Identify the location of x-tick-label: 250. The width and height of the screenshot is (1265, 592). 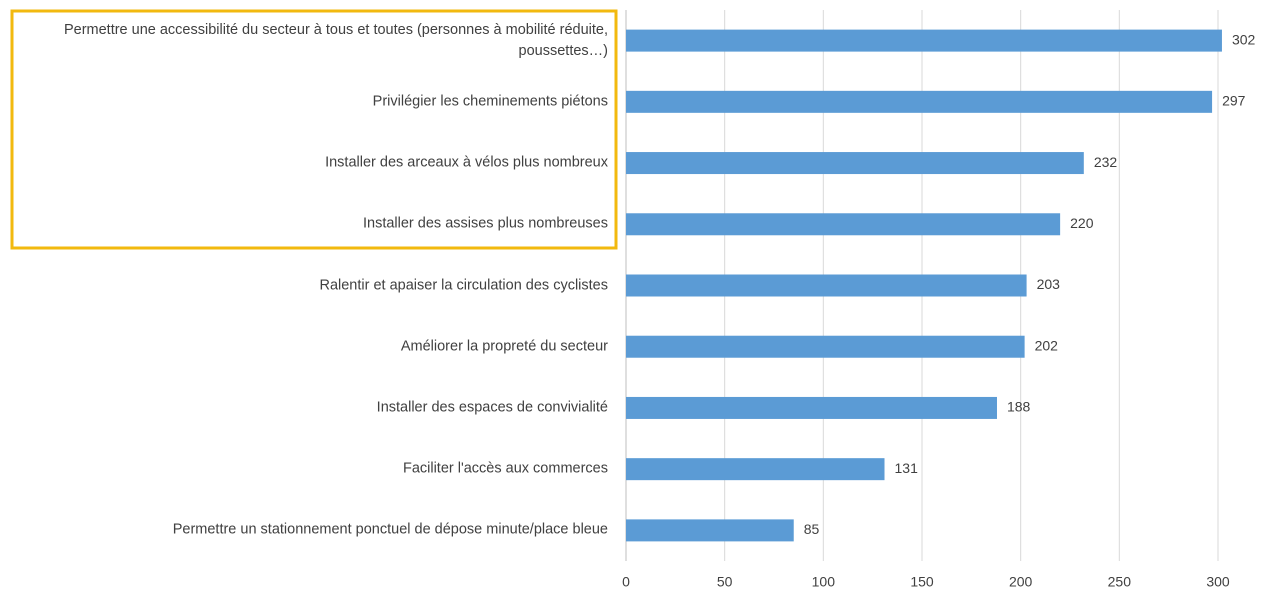
(1120, 582).